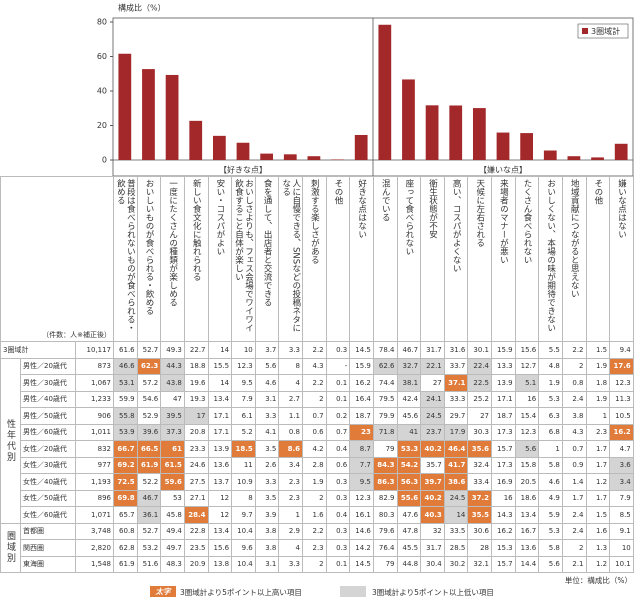  Describe the element at coordinates (353, 591) in the screenshot. I see `legend-low-swatch` at that location.